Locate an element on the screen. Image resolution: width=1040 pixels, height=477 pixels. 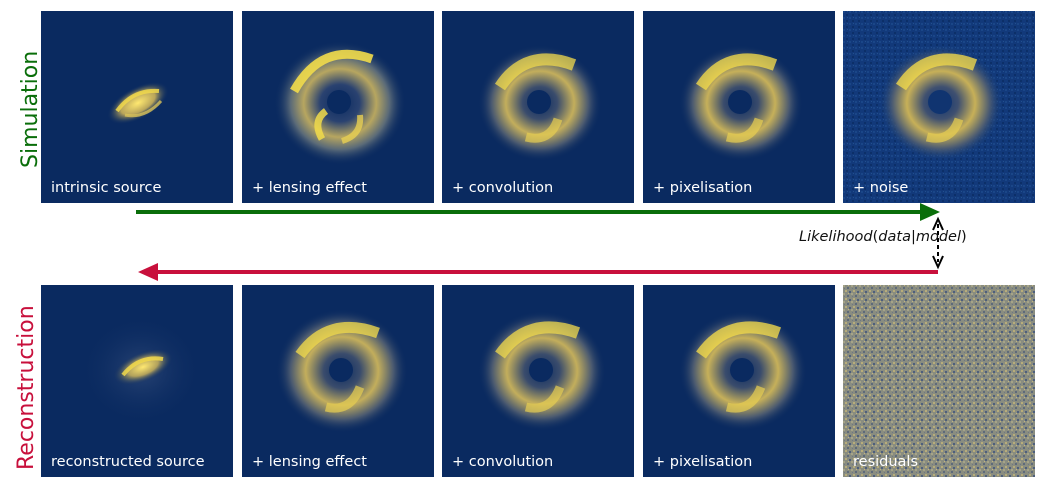
panel-convolution-sim: + convolution is located at coordinates (538, 107).